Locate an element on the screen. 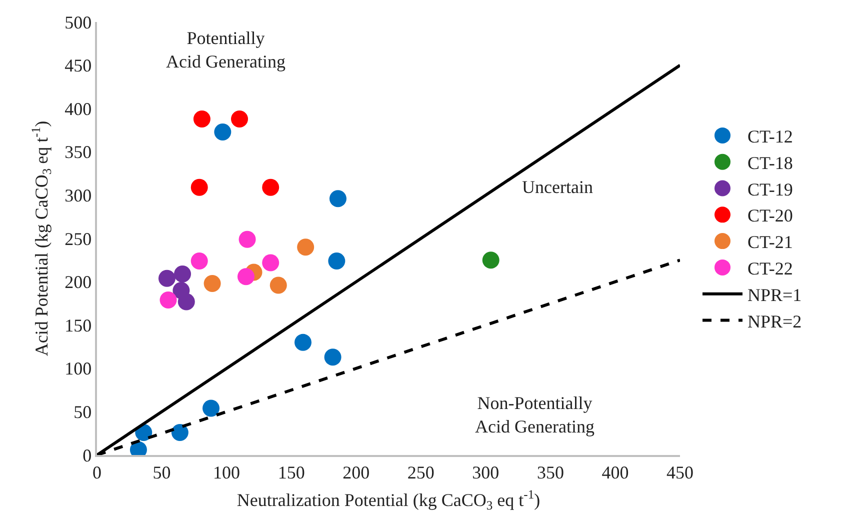 Image resolution: width=843 pixels, height=529 pixels. y-tick-label: 100 is located at coordinates (78, 368).